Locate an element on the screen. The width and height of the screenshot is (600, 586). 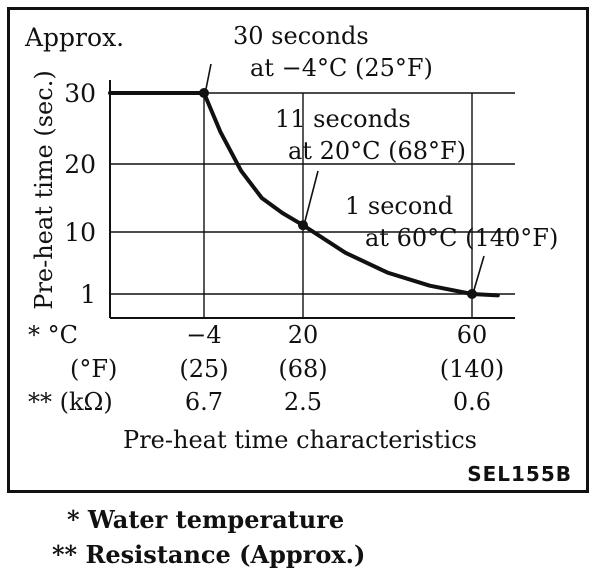
y-tick-label-20: 20 is located at coordinates (80, 164).